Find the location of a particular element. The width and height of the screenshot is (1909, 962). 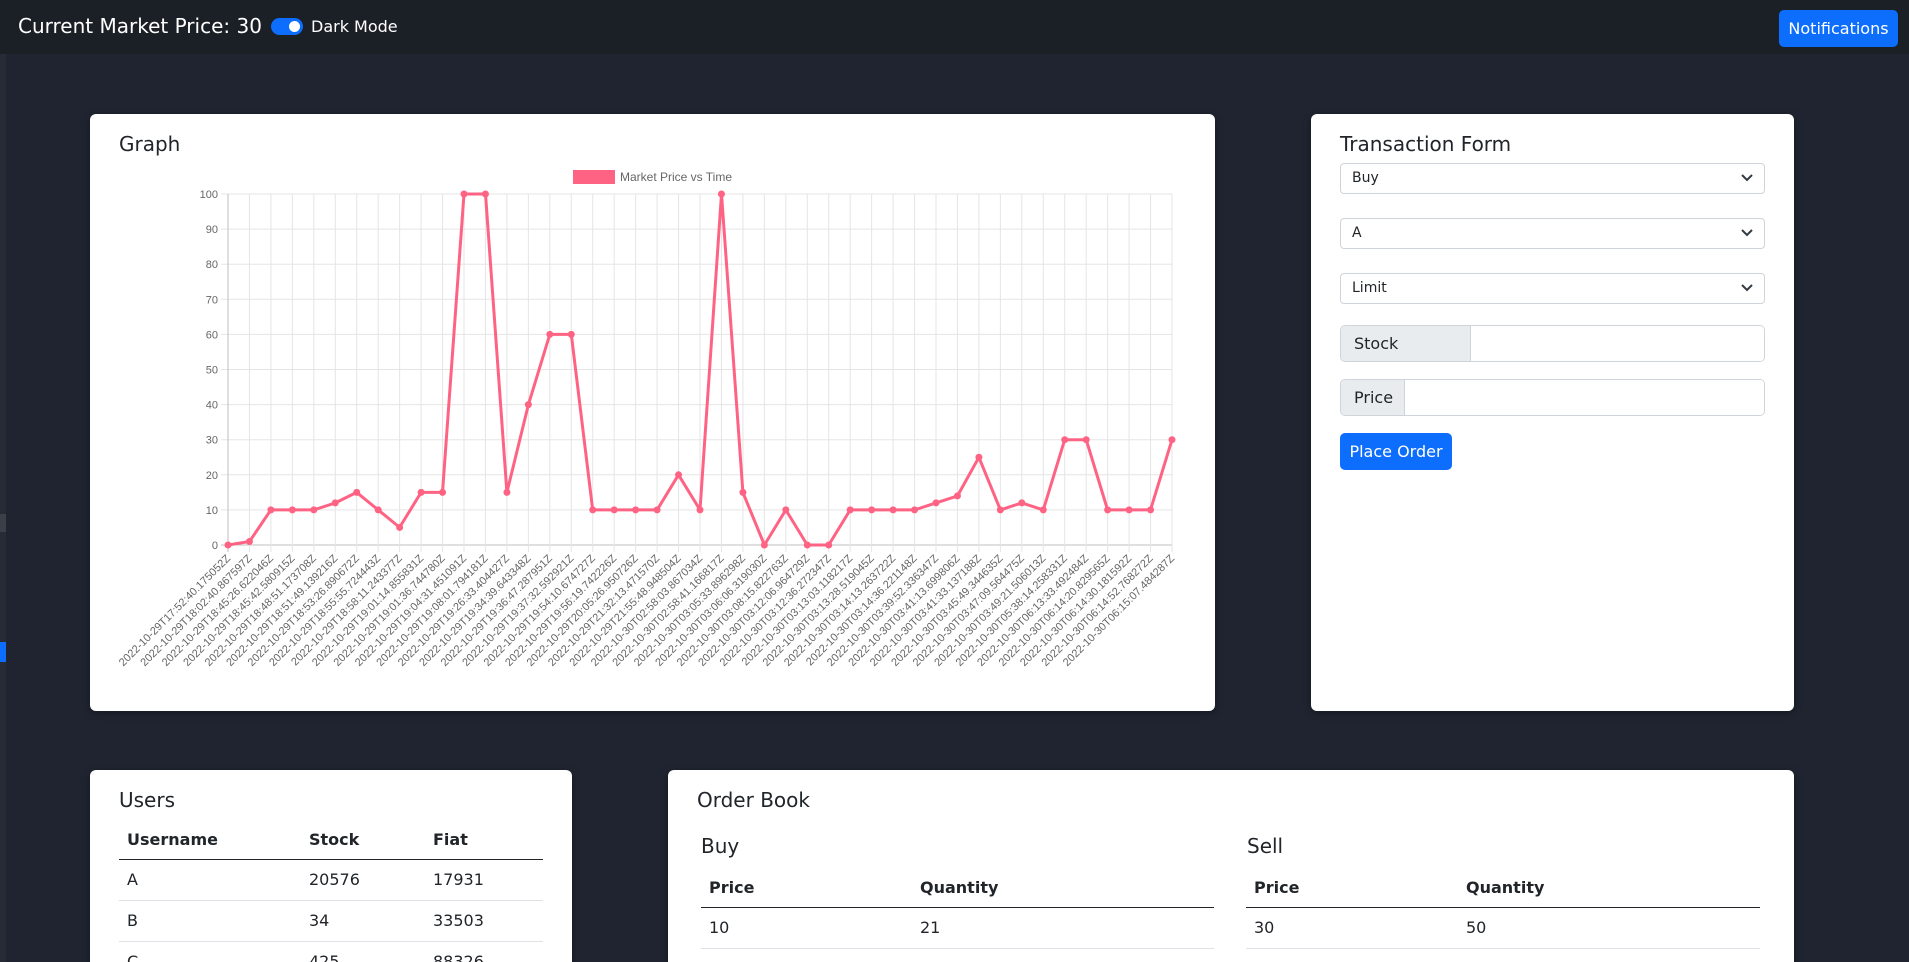

y-tick-label: 100 is located at coordinates (209, 195).